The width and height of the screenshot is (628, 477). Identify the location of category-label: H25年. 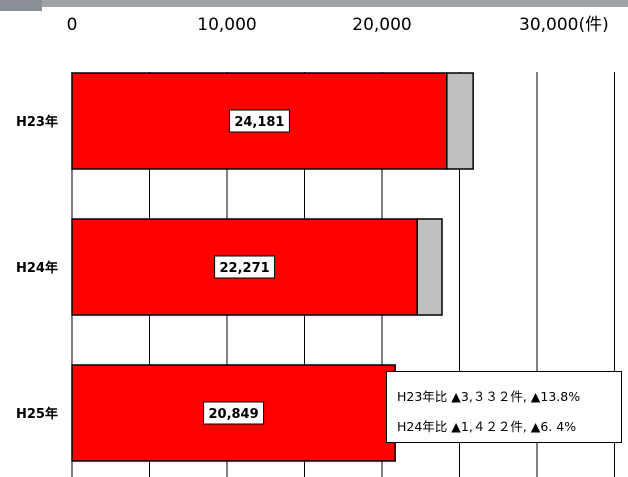
(37, 414).